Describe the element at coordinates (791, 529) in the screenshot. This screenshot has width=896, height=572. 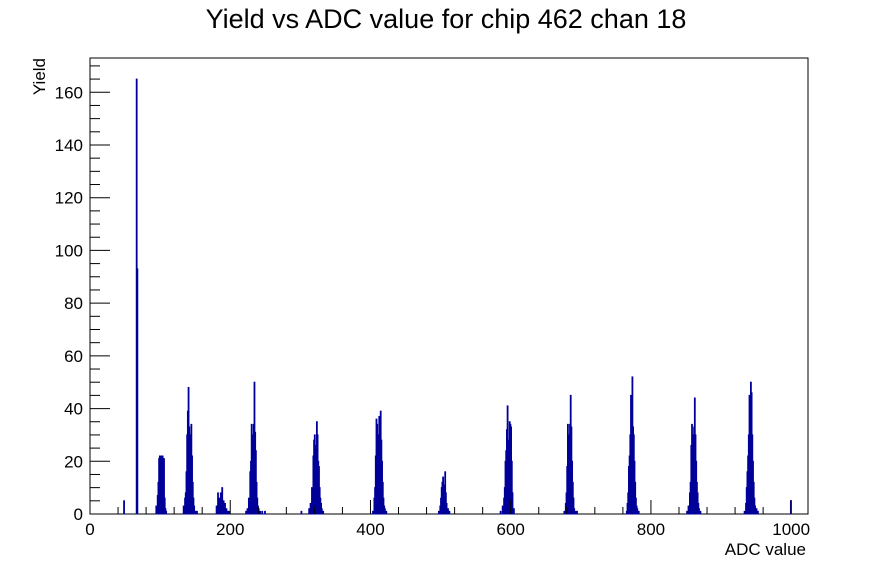
I see `x-tick-label: 1000` at that location.